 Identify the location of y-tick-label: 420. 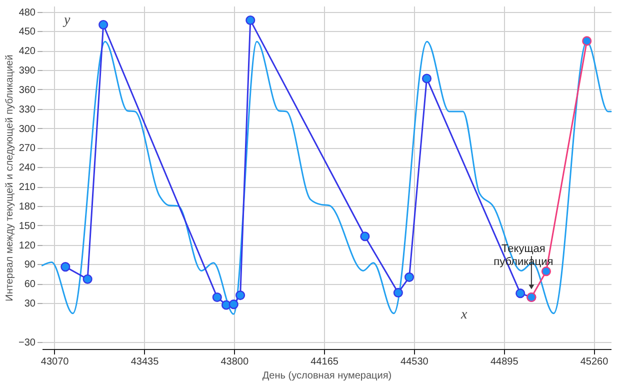
(27, 52).